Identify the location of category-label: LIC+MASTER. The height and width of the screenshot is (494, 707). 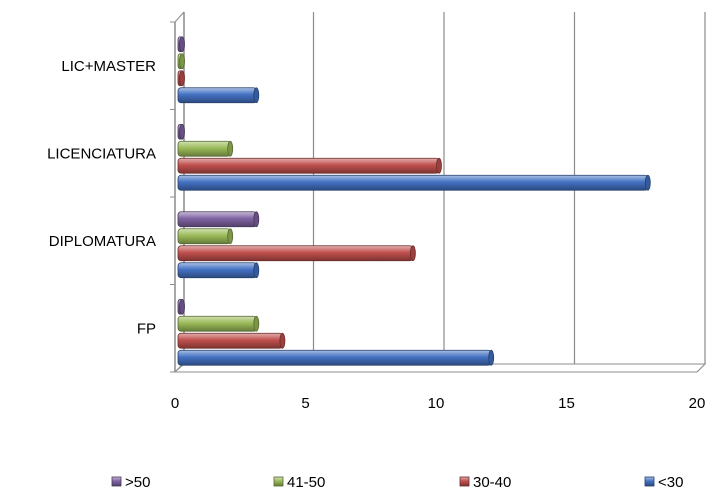
(108, 66).